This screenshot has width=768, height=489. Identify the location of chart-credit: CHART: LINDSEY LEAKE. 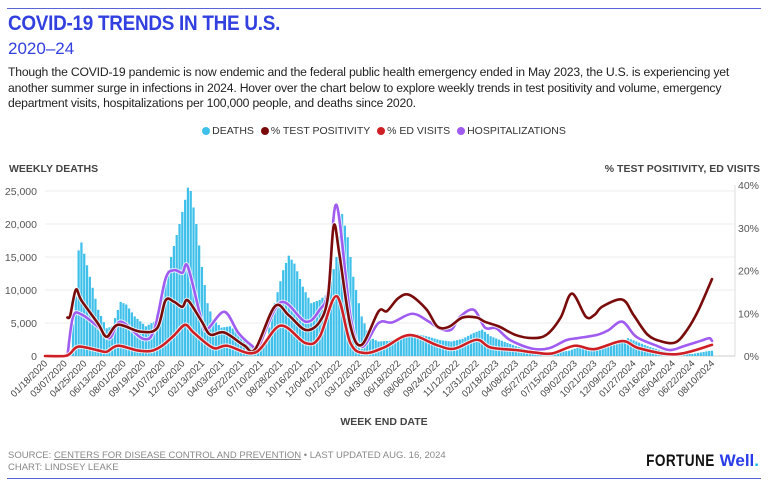
(63, 467).